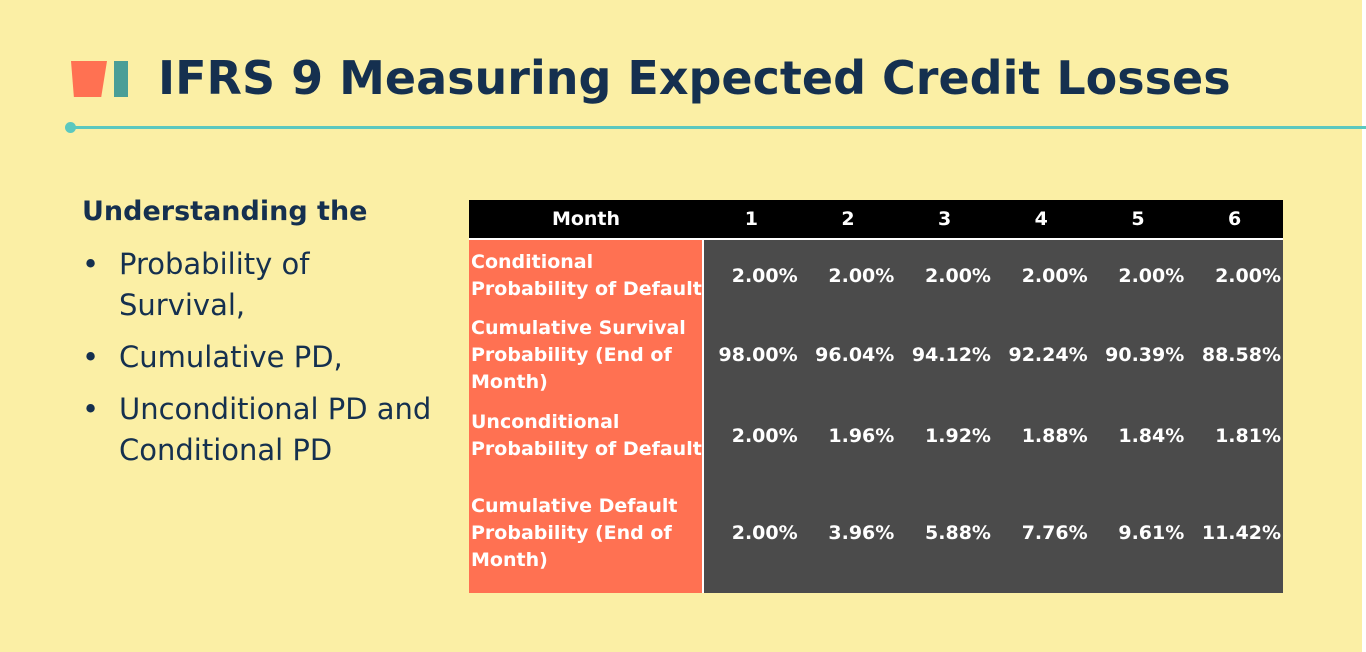 This screenshot has height=652, width=1366. I want to click on table-cell: 1.81%, so click(1234, 436).